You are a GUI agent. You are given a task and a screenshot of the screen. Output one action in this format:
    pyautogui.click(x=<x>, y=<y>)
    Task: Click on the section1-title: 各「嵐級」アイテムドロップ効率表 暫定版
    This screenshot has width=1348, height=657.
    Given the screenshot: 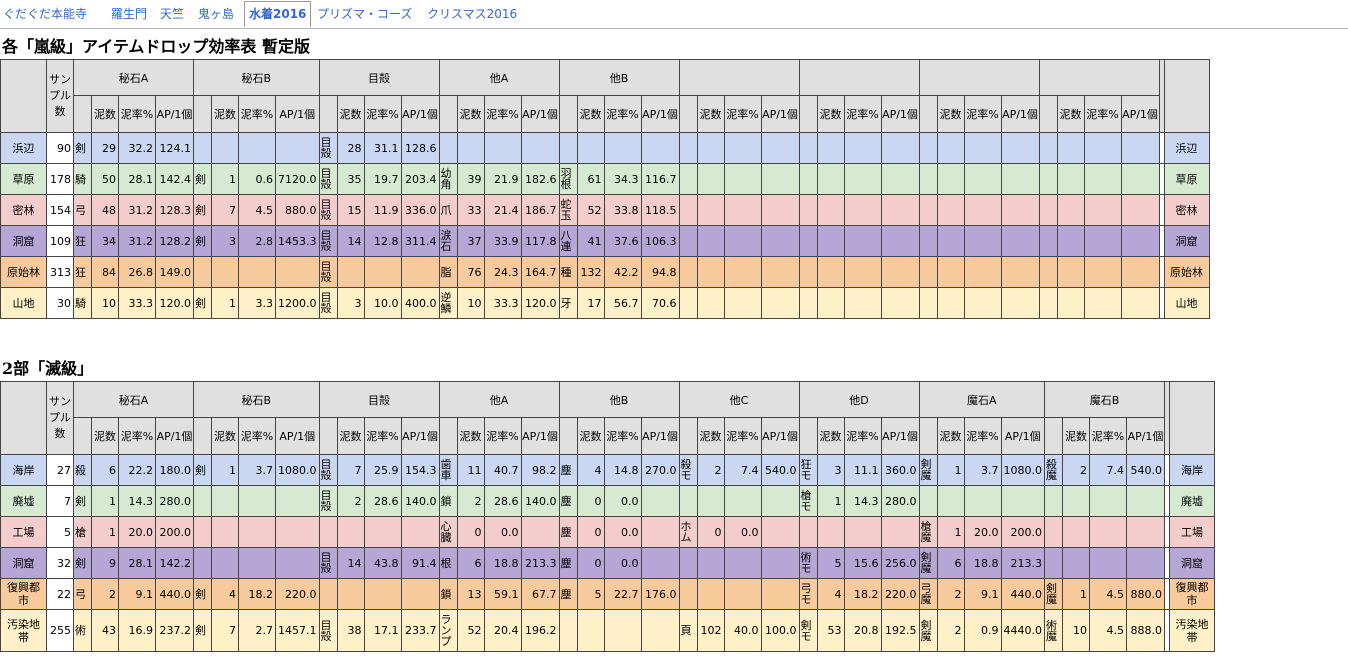 What is the action you would take?
    pyautogui.click(x=156, y=46)
    